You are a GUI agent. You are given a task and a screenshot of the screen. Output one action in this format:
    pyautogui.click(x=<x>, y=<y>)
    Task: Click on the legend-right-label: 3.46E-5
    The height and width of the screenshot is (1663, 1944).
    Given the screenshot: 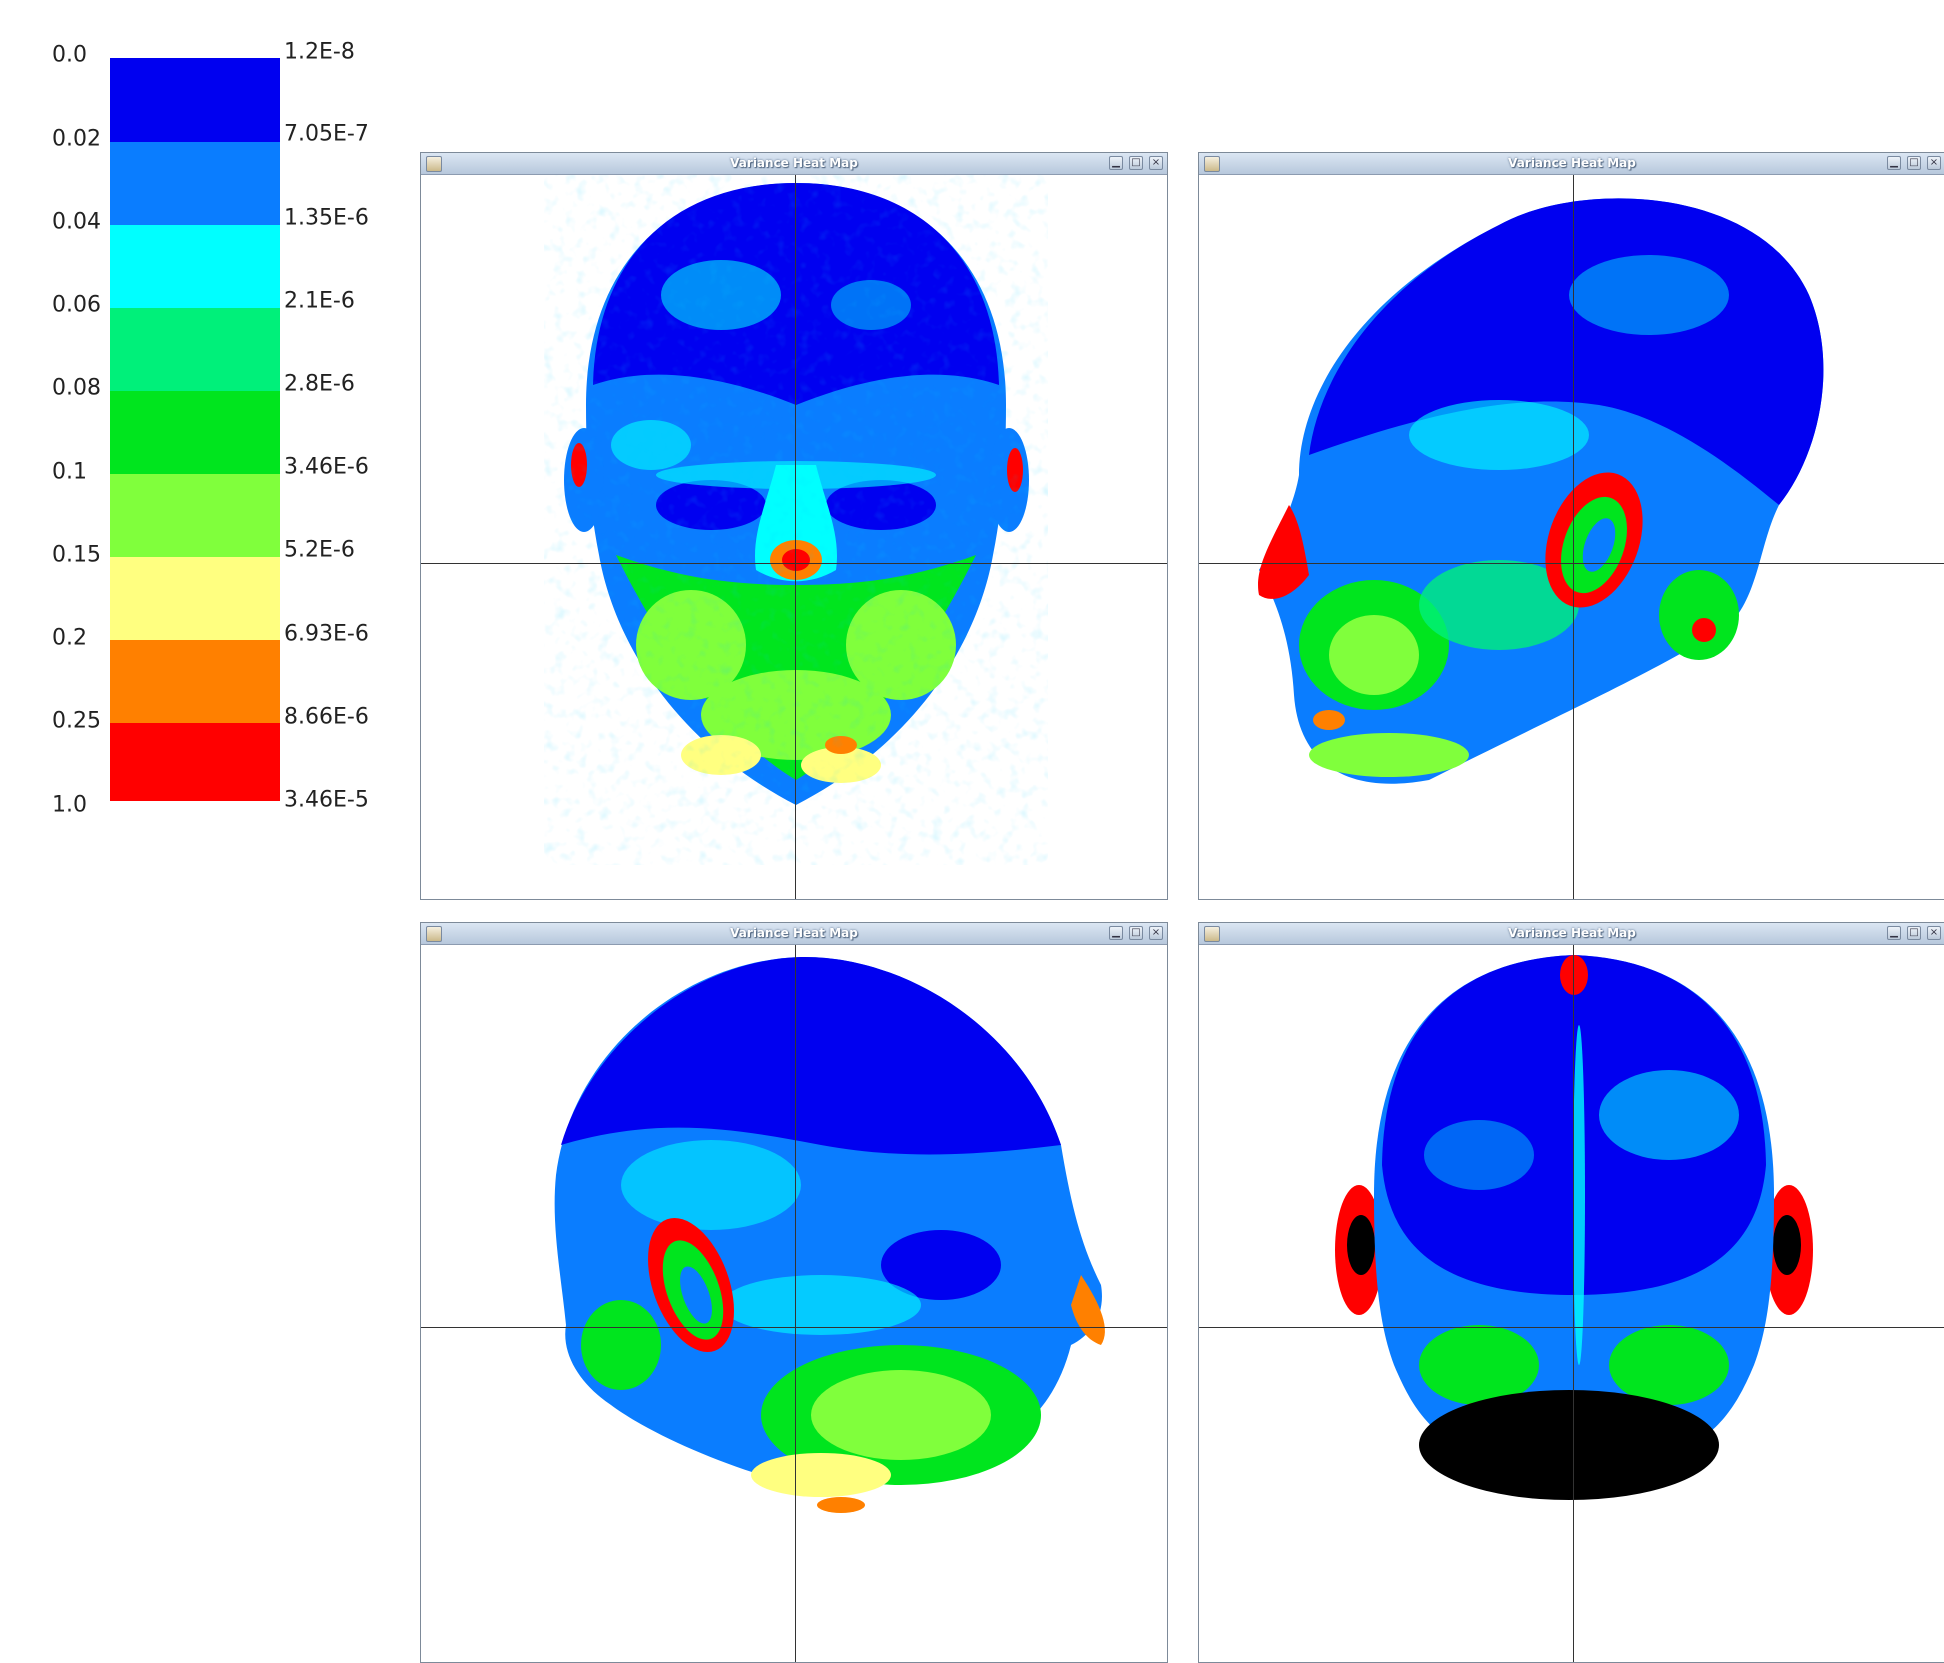 What is the action you would take?
    pyautogui.click(x=326, y=800)
    